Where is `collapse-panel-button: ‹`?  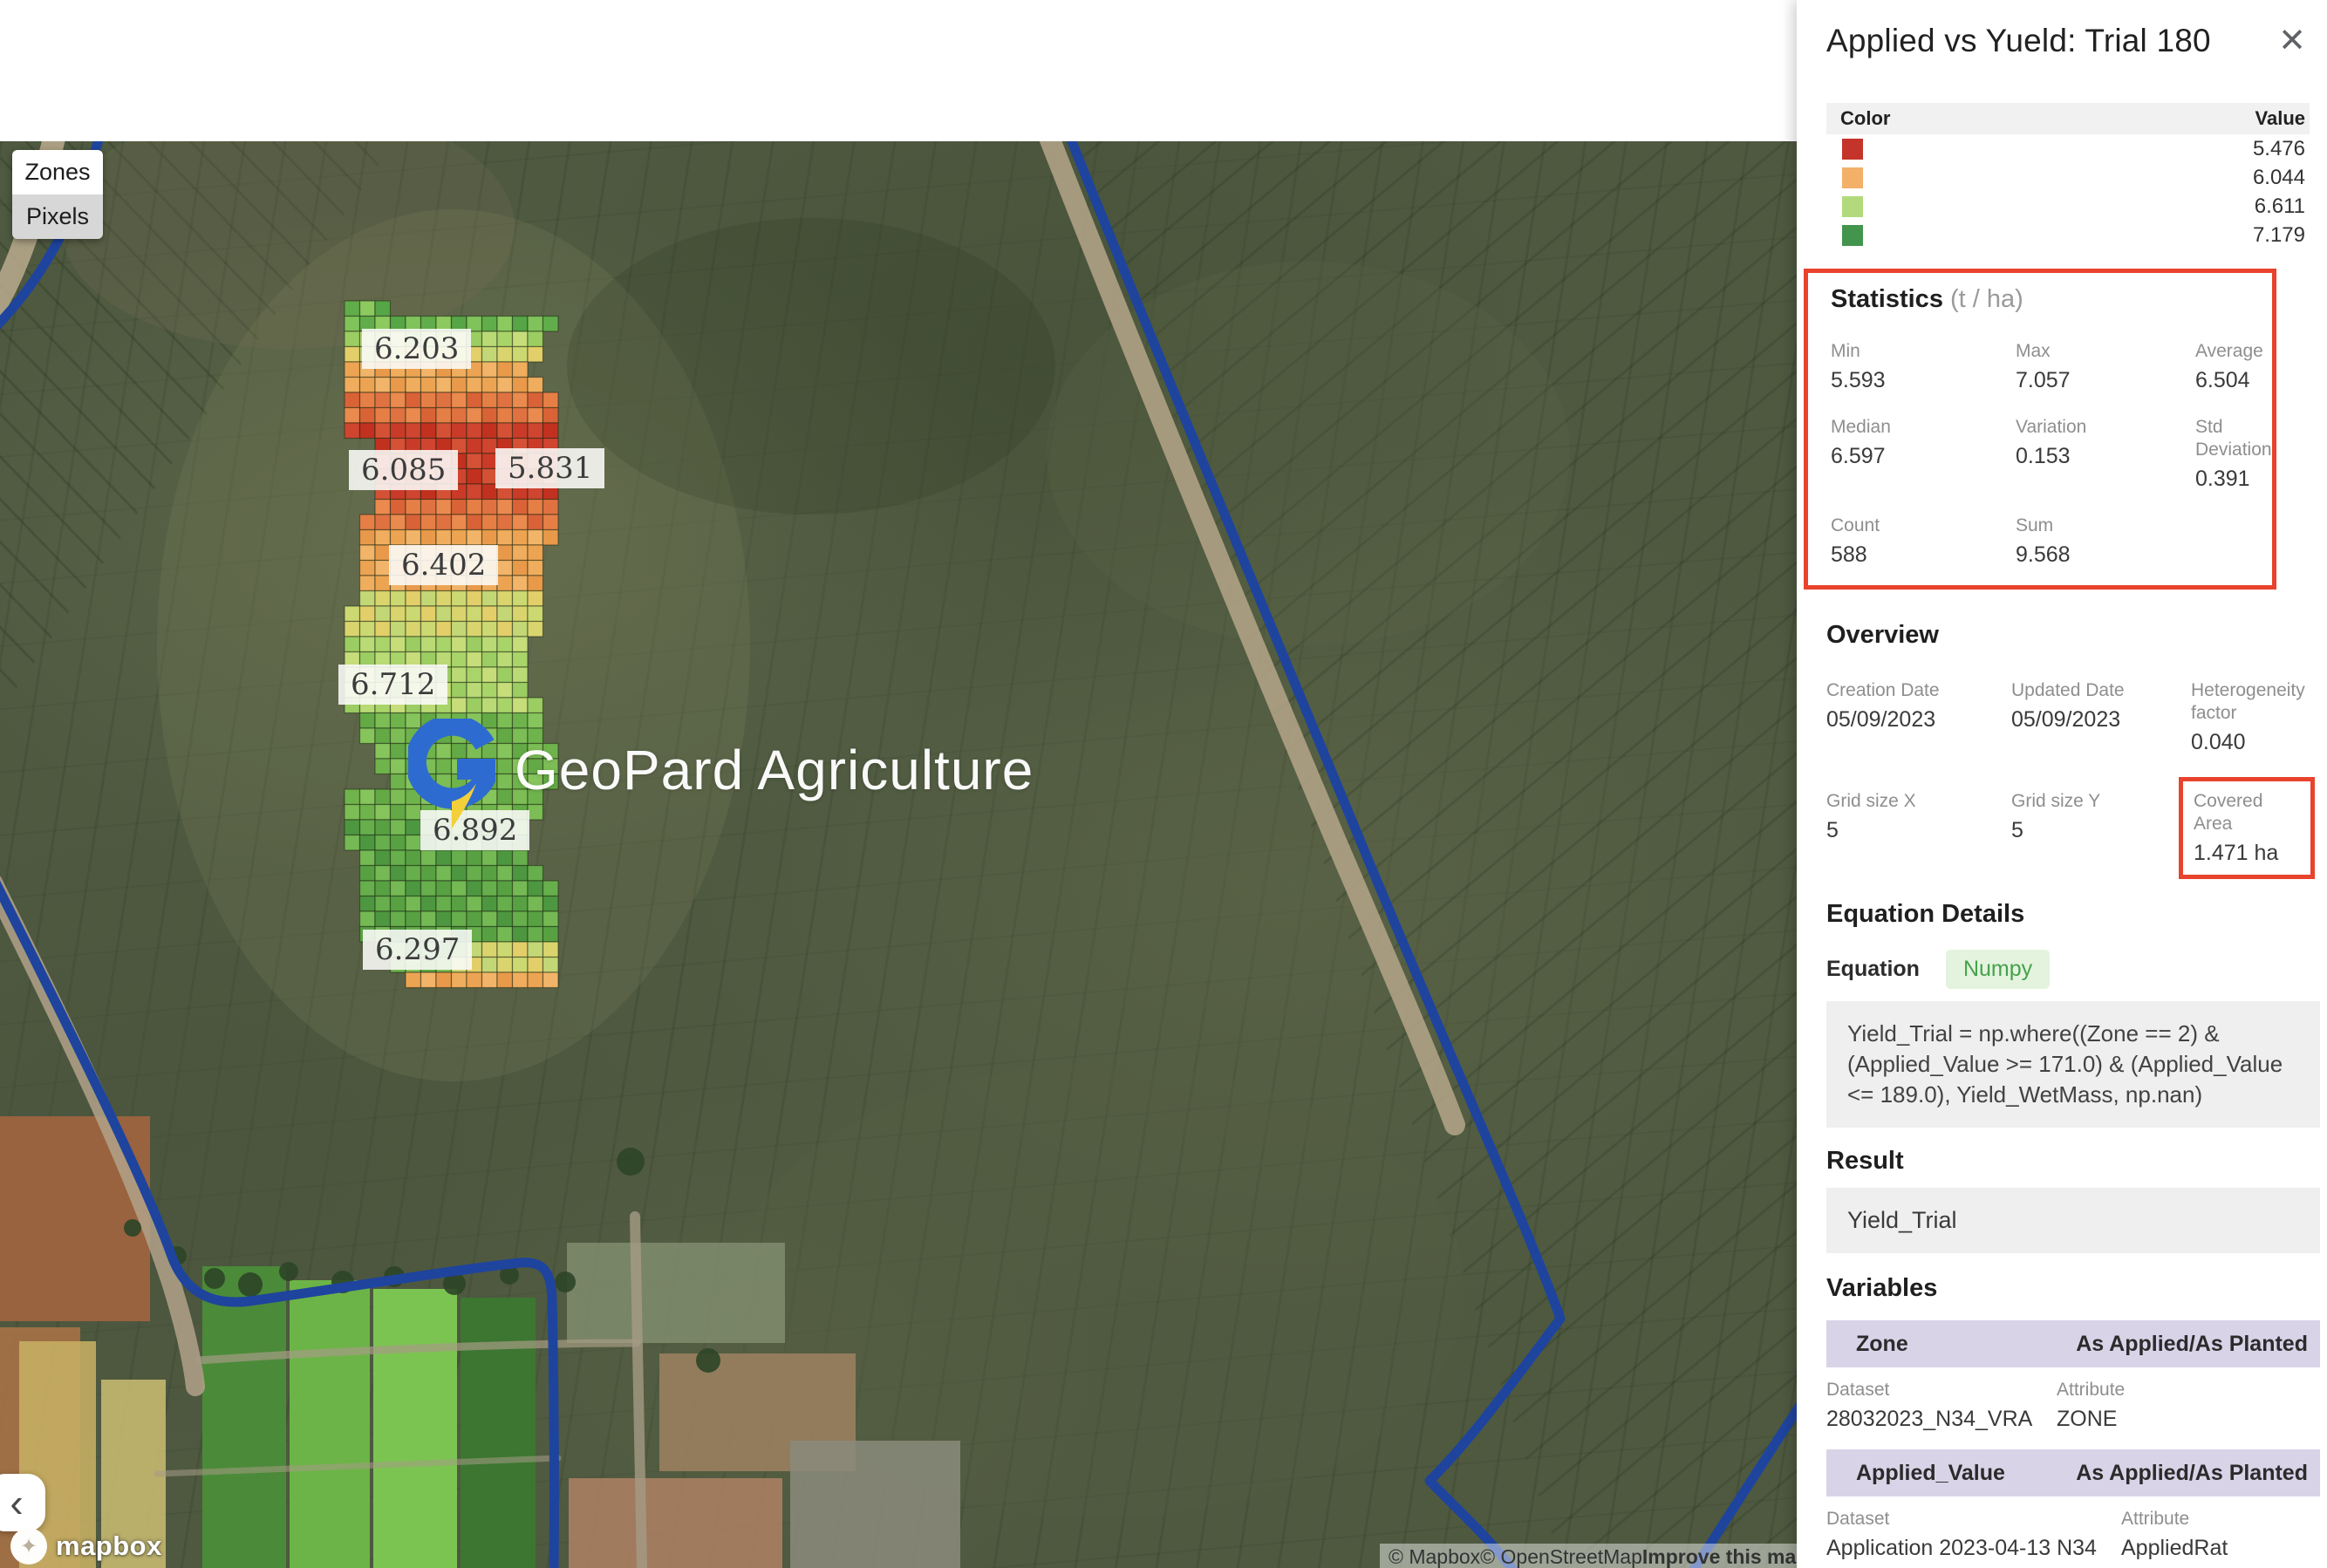
collapse-panel-button: ‹ is located at coordinates (22, 1502).